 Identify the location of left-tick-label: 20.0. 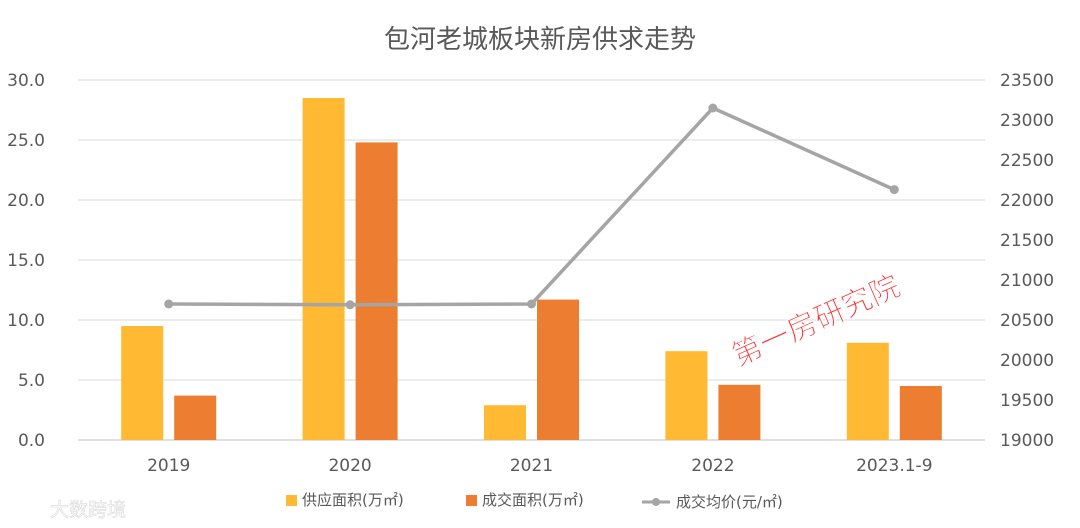
(26, 201).